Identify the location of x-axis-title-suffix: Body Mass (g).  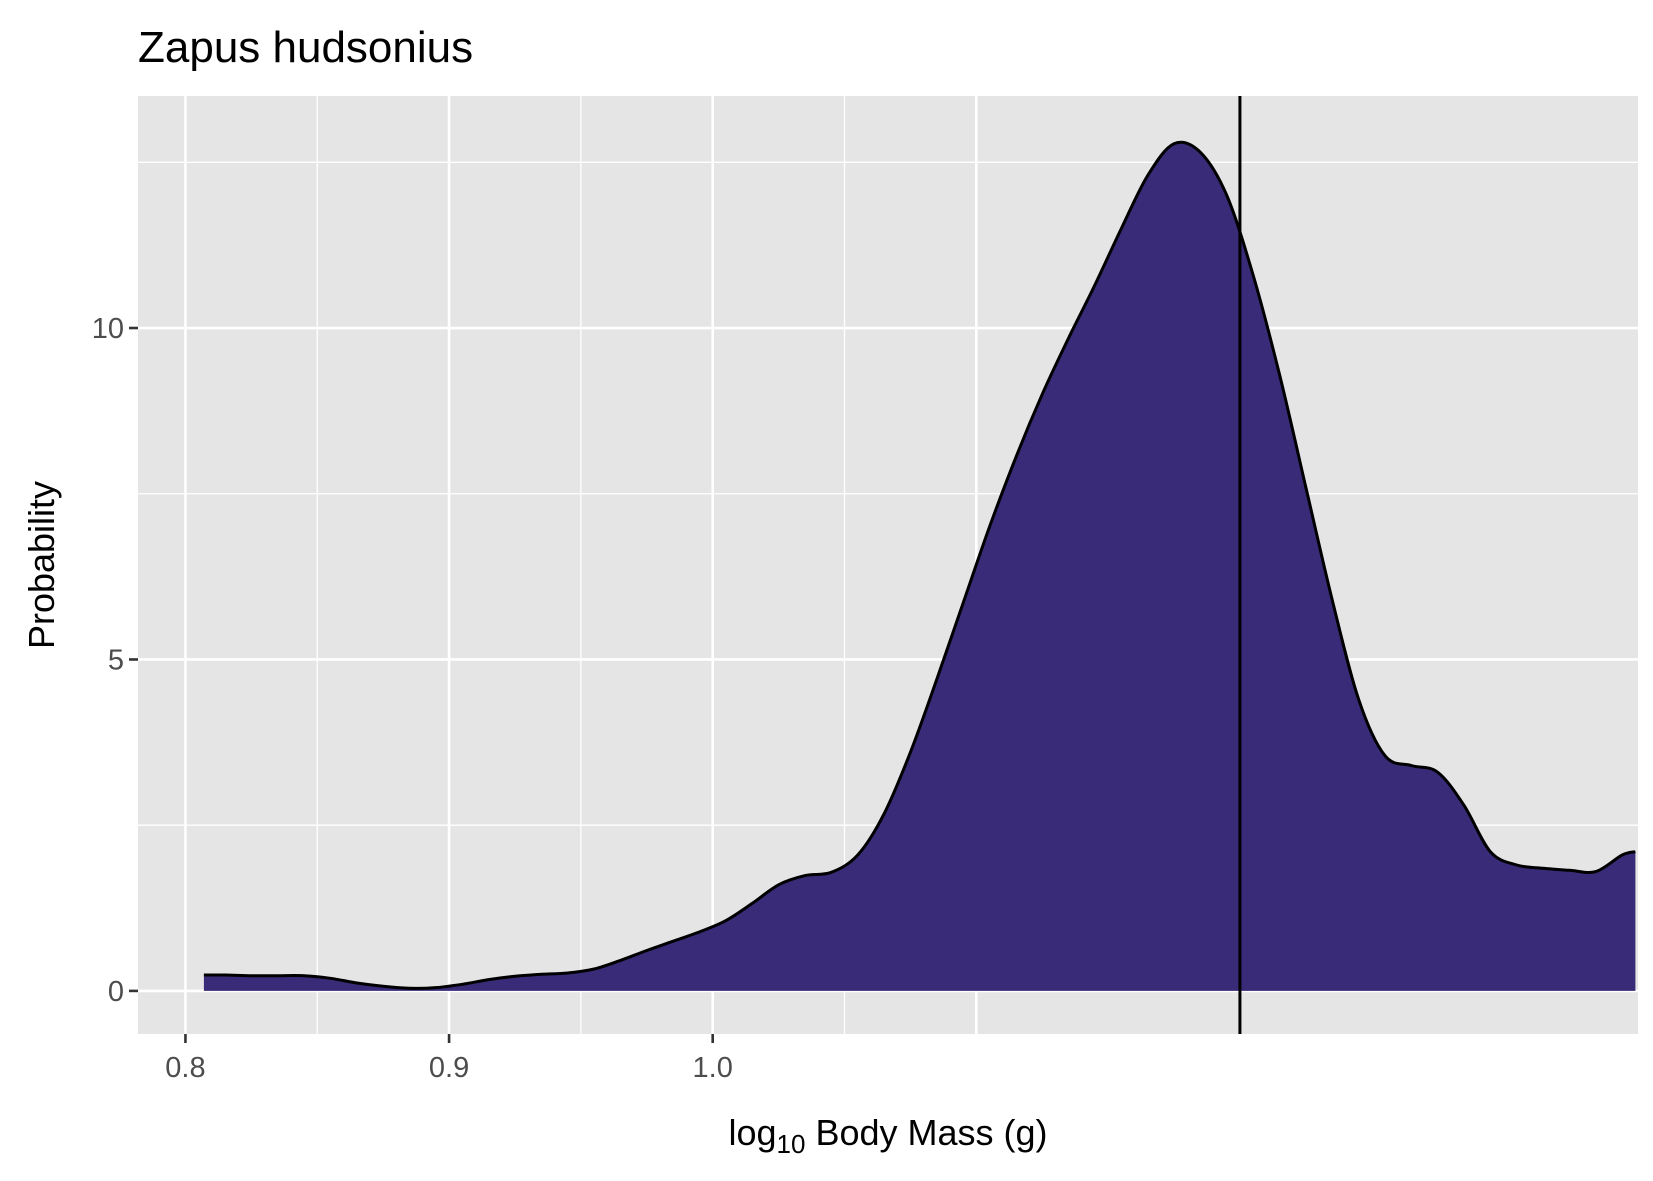
(926, 1132).